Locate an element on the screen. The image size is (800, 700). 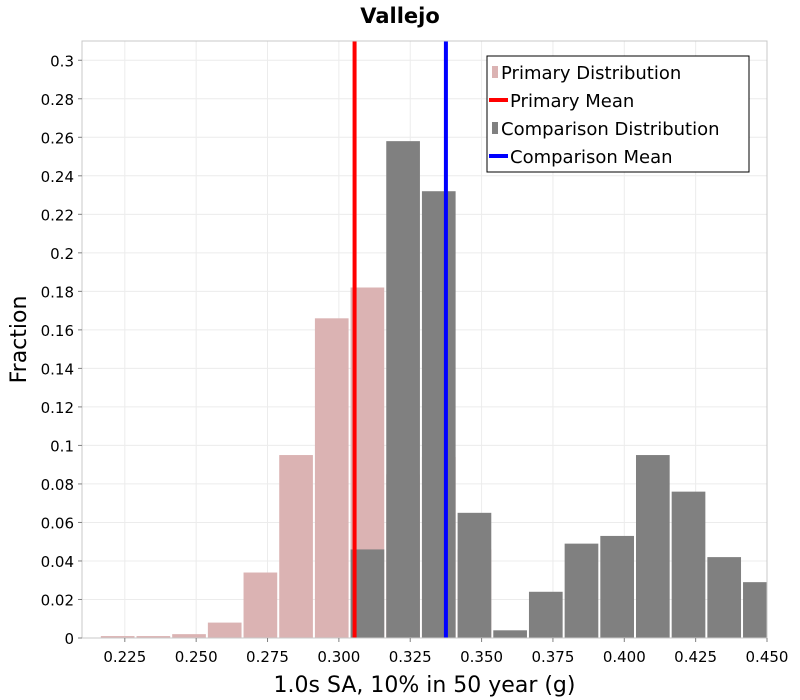
y-tick-label: 0.22 is located at coordinates (57, 215).